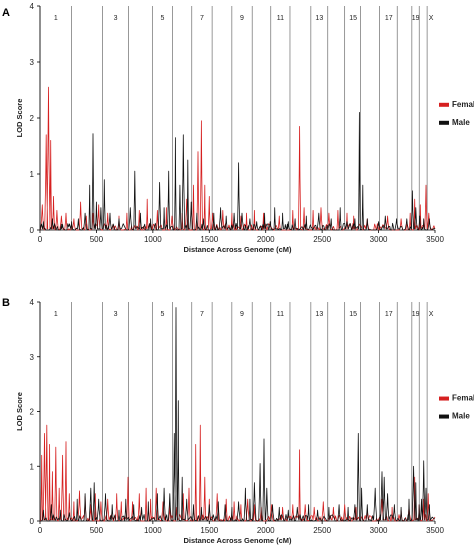  Describe the element at coordinates (6, 303) in the screenshot. I see `panel-letter: B` at that location.